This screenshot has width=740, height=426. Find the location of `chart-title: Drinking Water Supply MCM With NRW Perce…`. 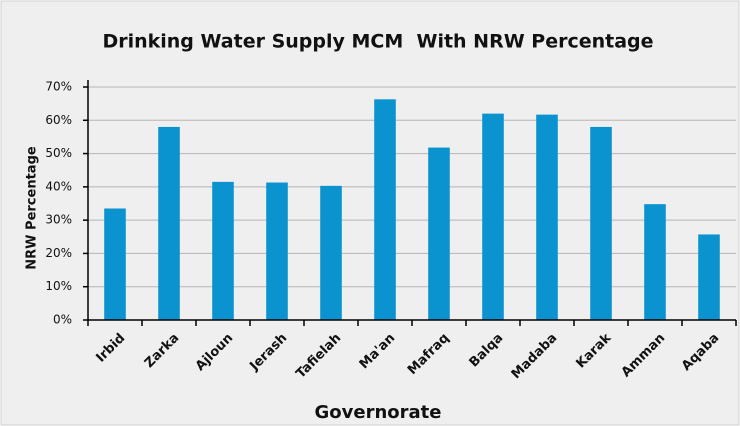

chart-title: Drinking Water Supply MCM With NRW Perce… is located at coordinates (377, 42).